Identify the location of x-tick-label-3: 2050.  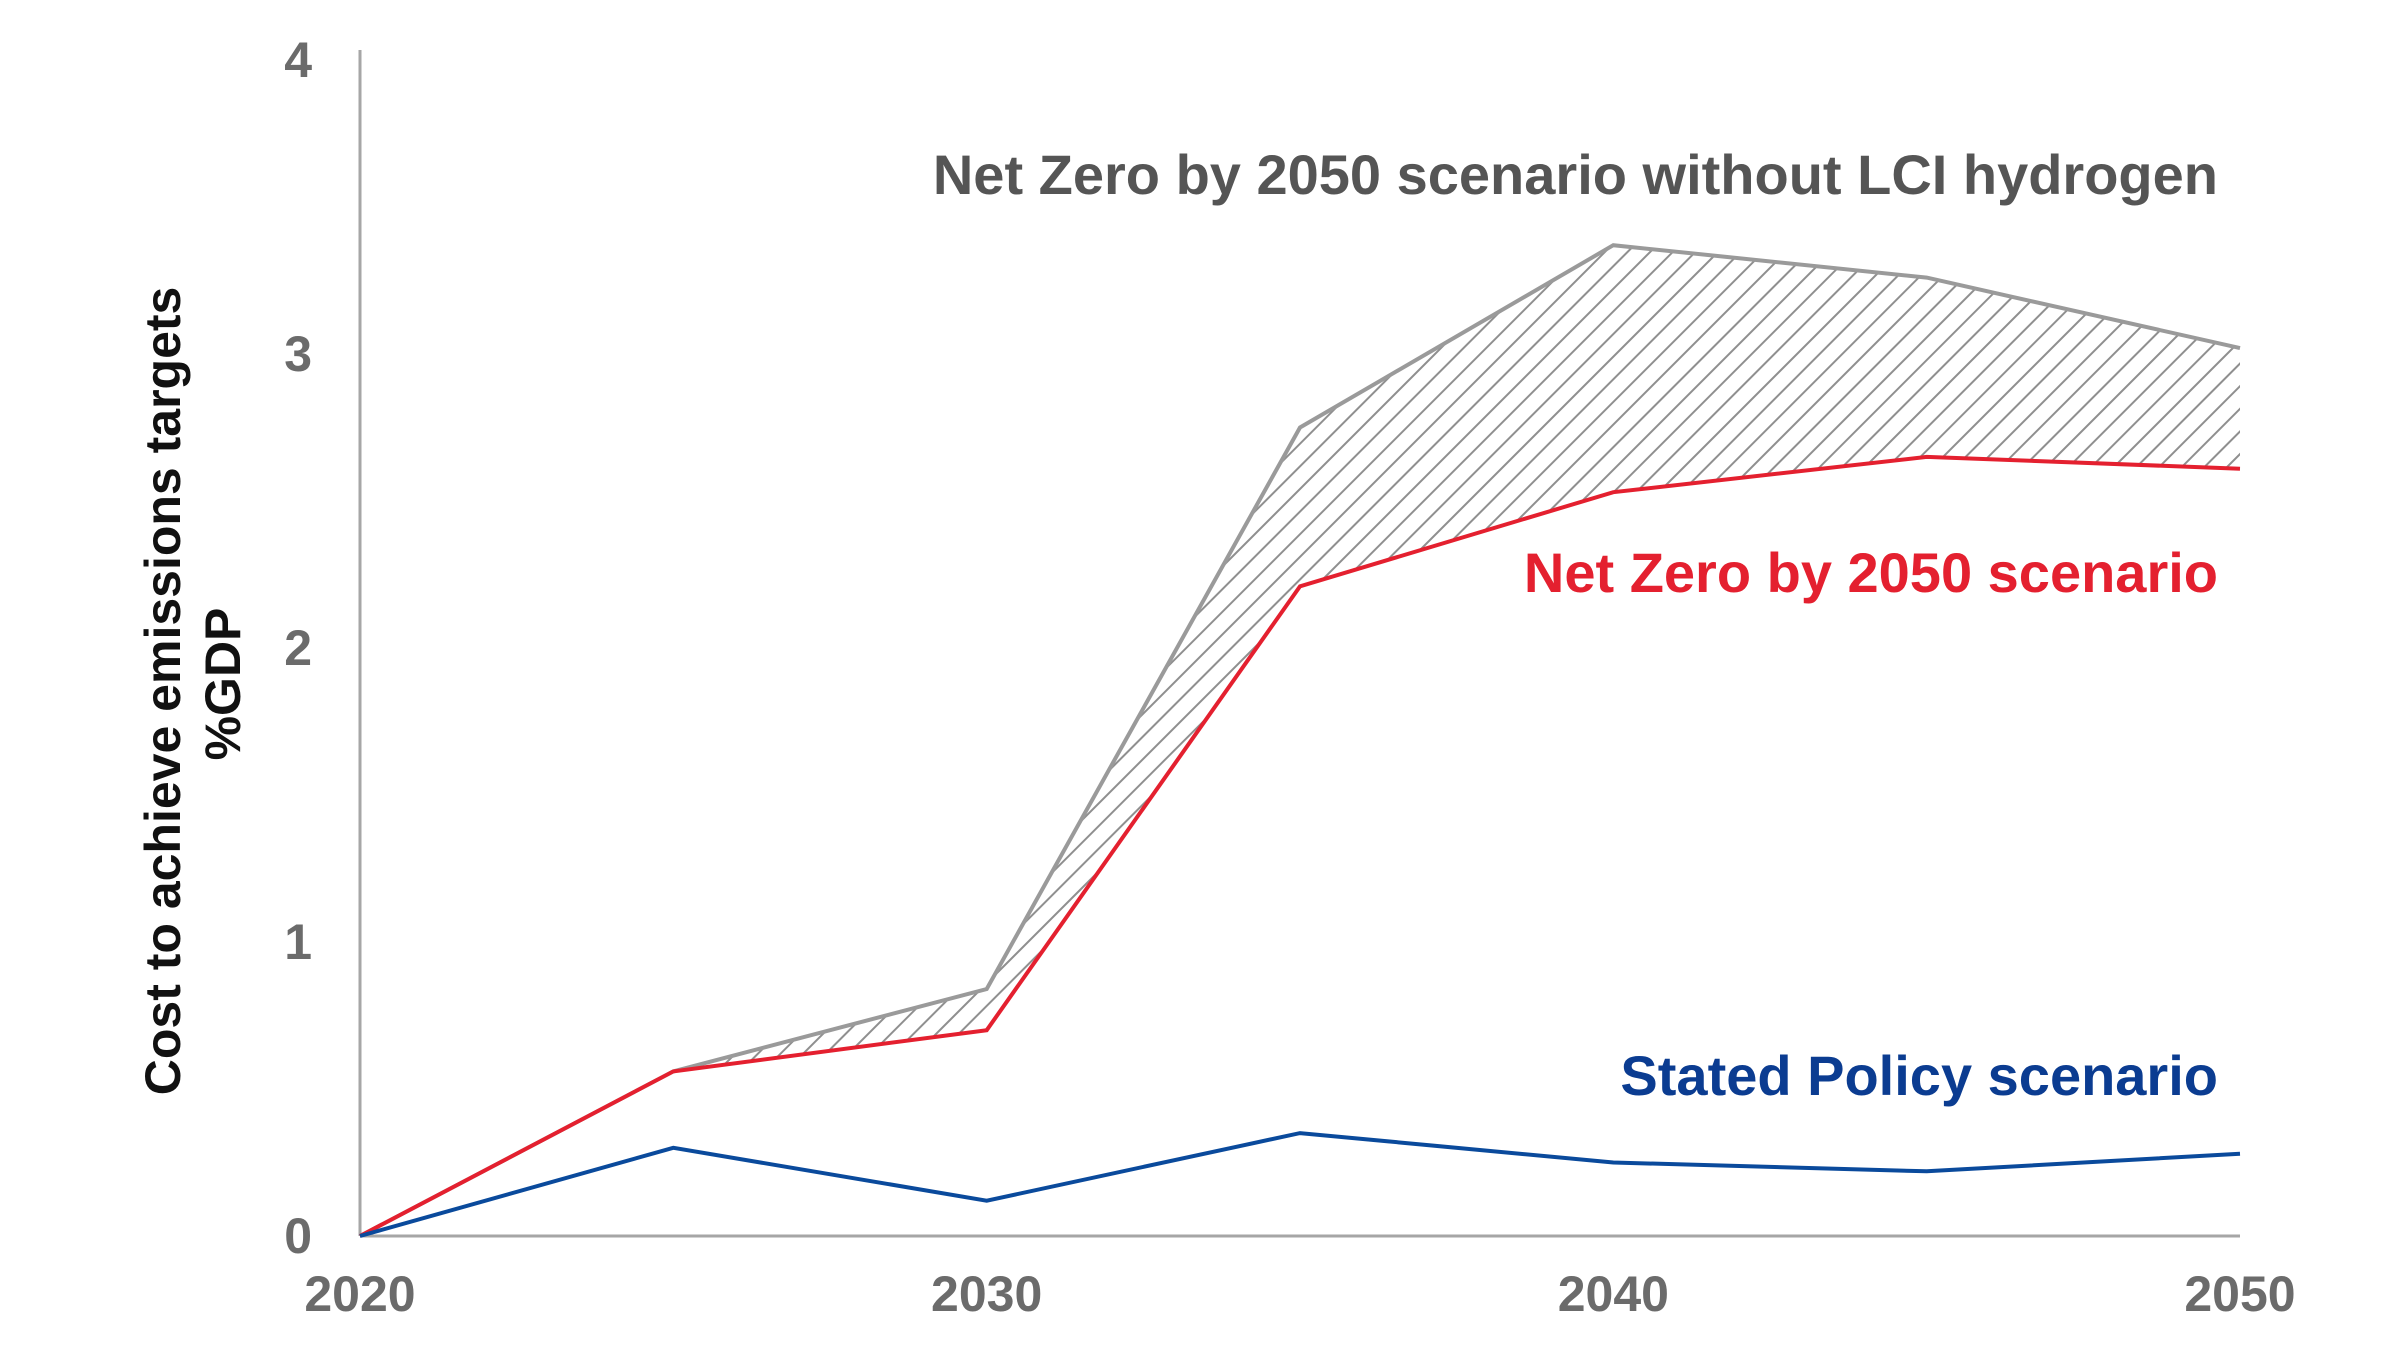
(2239, 1294).